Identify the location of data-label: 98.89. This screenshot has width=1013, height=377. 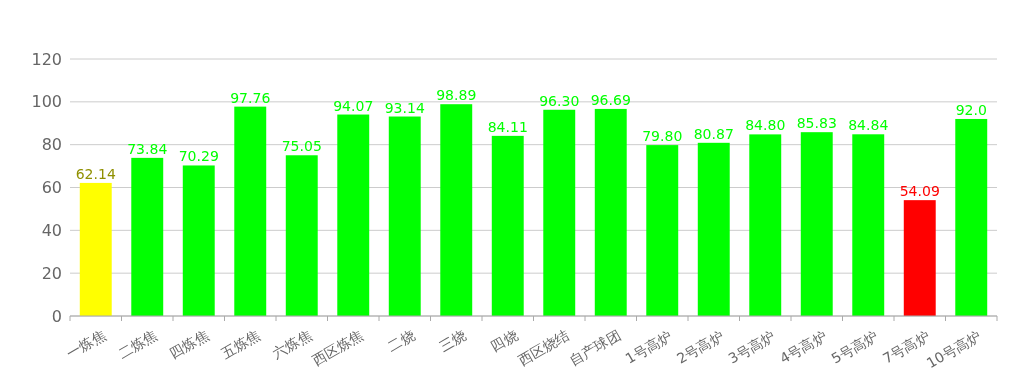
(456, 95).